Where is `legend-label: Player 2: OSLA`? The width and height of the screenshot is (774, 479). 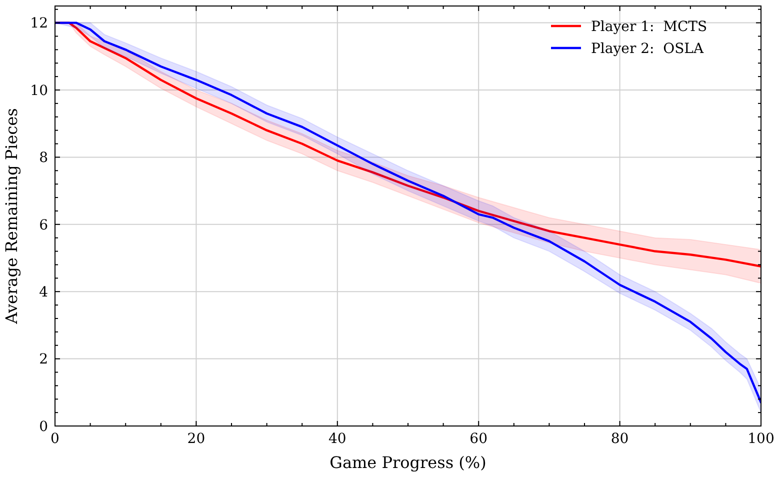 legend-label: Player 2: OSLA is located at coordinates (647, 48).